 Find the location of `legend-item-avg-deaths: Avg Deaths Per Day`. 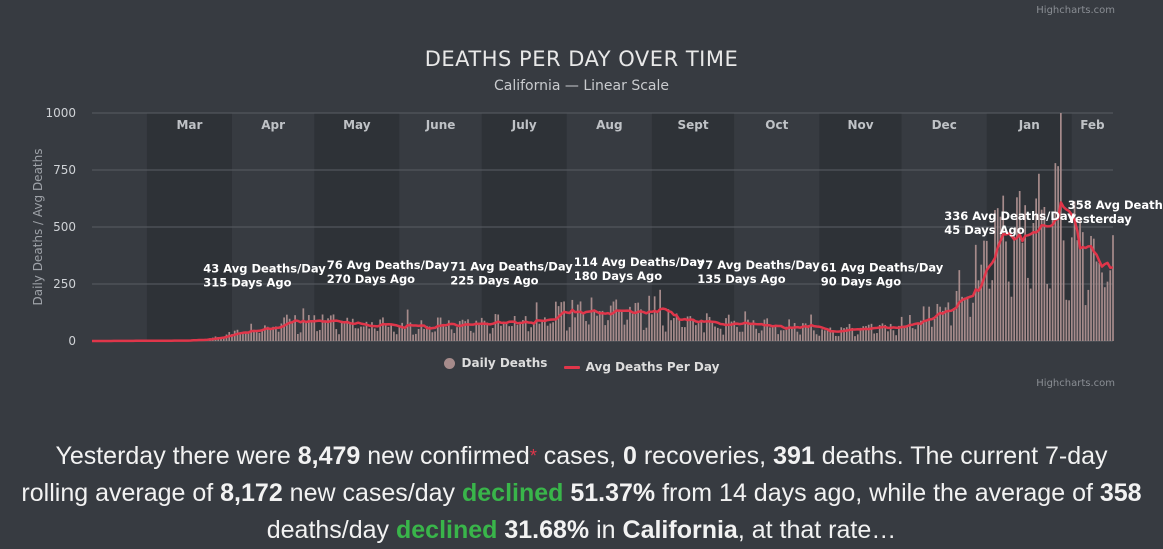

legend-item-avg-deaths: Avg Deaths Per Day is located at coordinates (642, 367).